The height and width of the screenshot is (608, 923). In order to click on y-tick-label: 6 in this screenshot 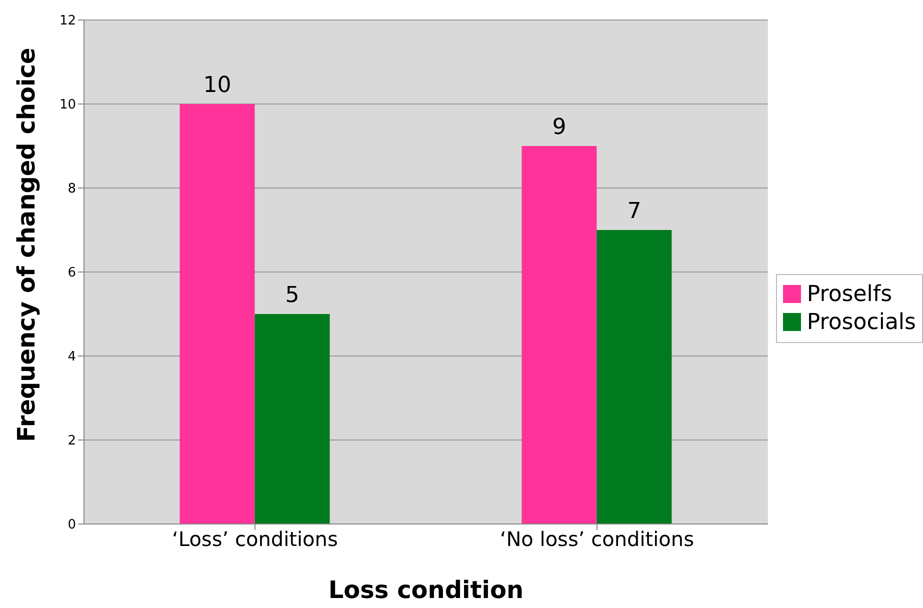, I will do `click(72, 273)`.